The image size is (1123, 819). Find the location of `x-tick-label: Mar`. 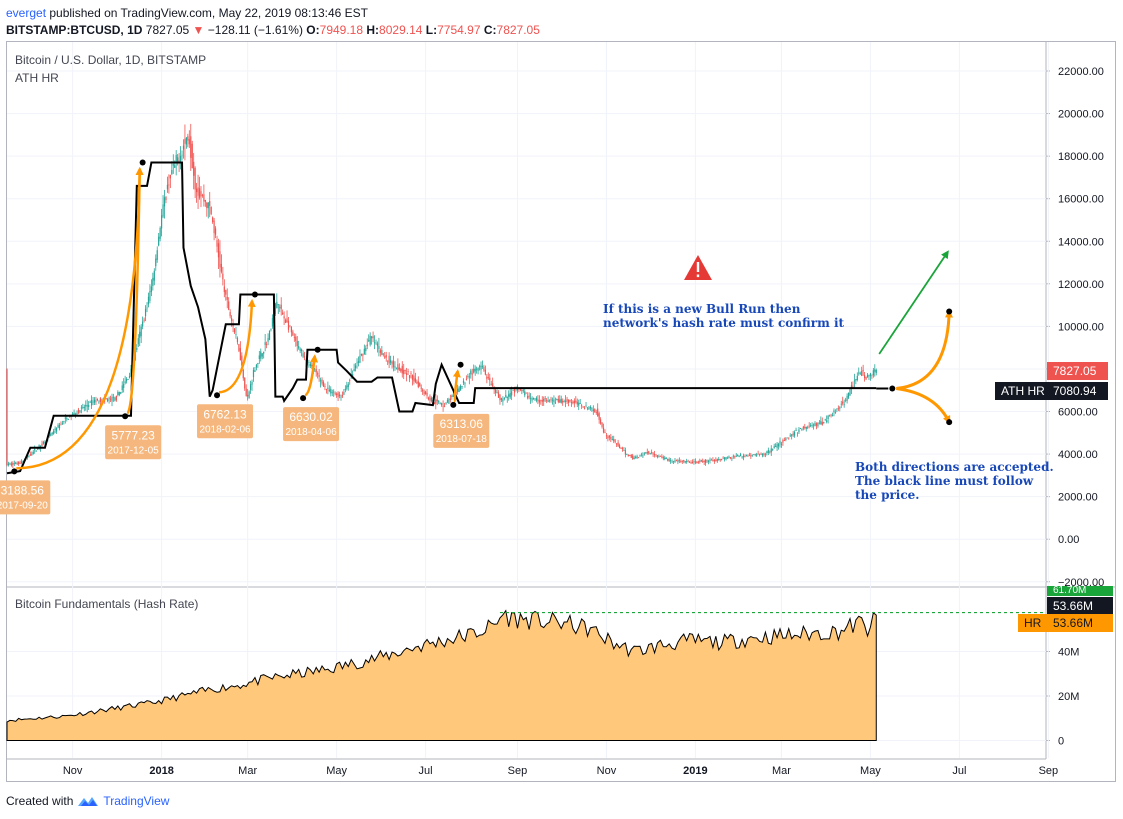

x-tick-label: Mar is located at coordinates (247, 771).